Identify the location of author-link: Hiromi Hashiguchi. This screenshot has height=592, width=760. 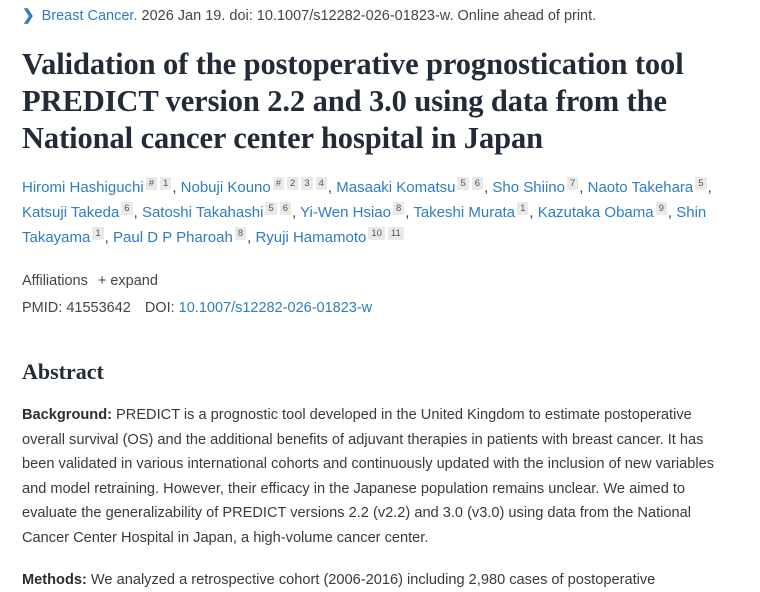
(83, 187).